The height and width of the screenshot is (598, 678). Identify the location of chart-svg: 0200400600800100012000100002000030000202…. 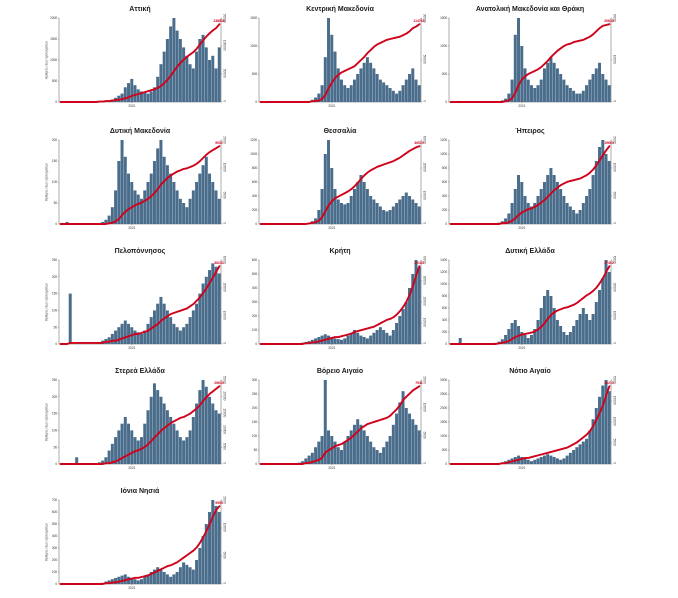
(340, 186).